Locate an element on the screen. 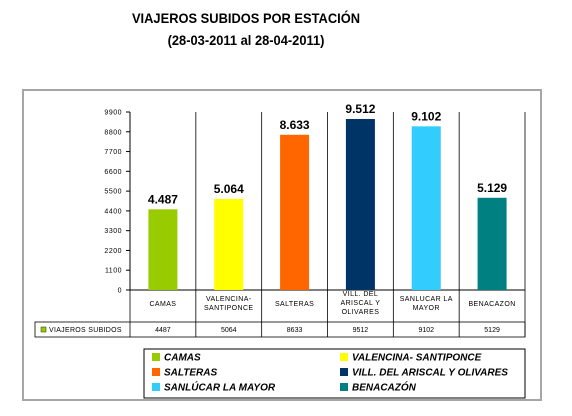  x-category-label: SANTIPONCE is located at coordinates (229, 308).